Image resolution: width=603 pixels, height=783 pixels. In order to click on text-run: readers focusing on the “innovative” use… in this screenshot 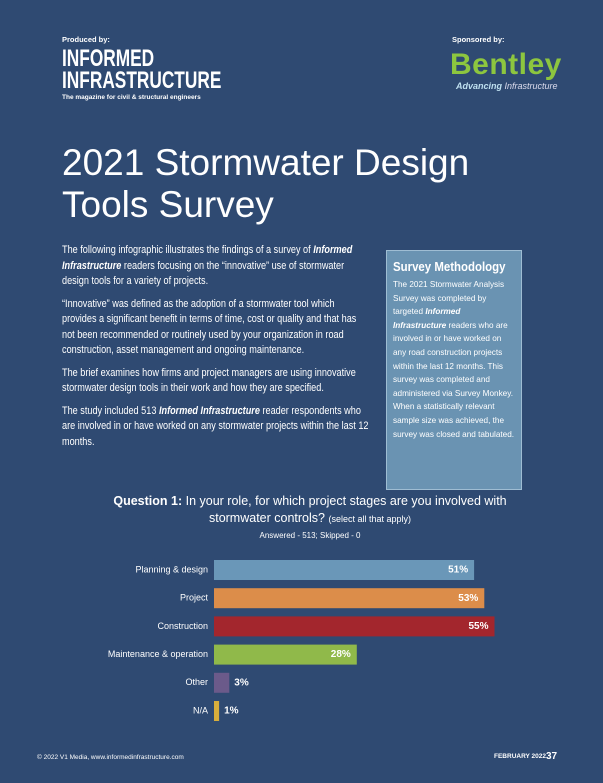, I will do `click(203, 273)`.